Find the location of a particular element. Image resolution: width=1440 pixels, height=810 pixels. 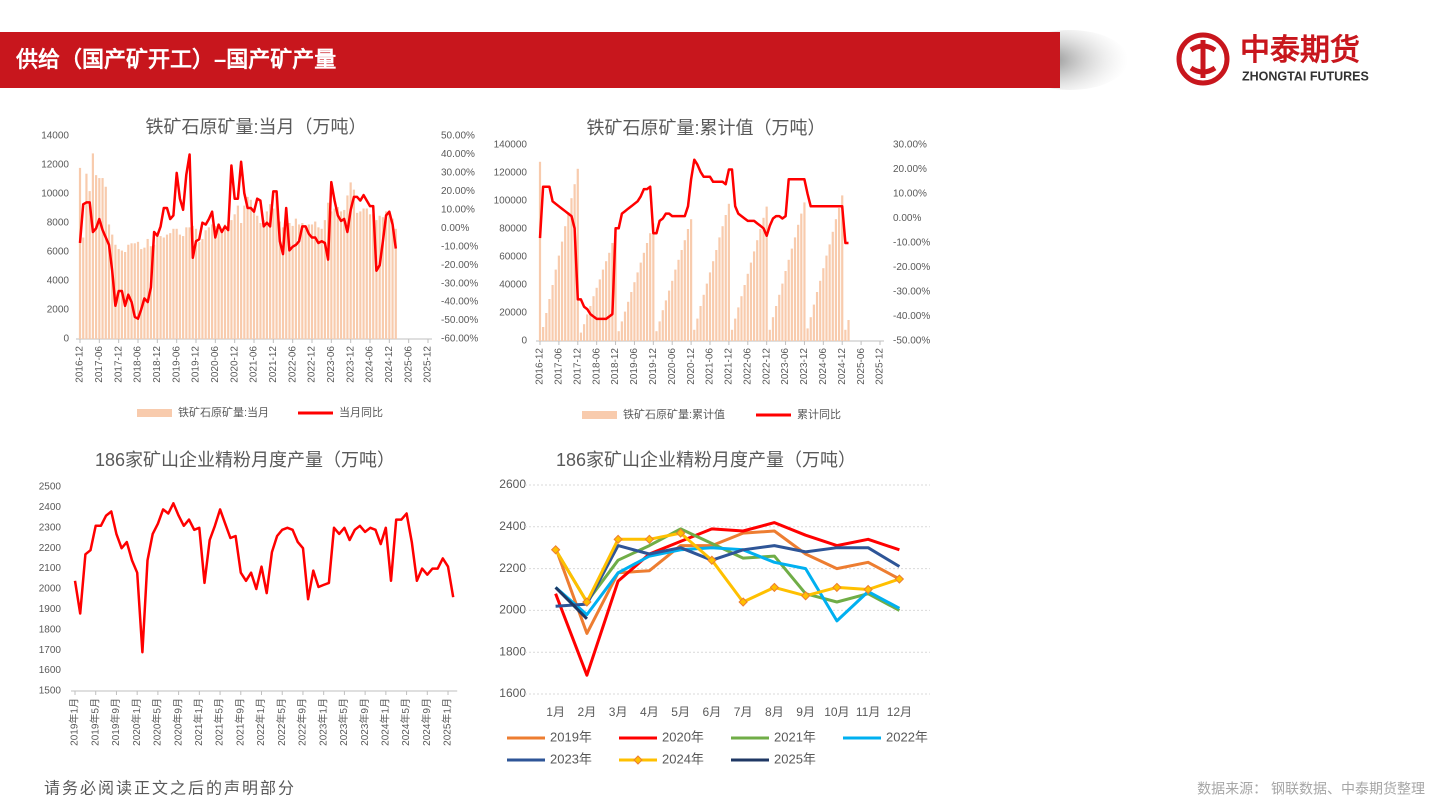

x-tick-label: 2021-12 is located at coordinates (273, 364).